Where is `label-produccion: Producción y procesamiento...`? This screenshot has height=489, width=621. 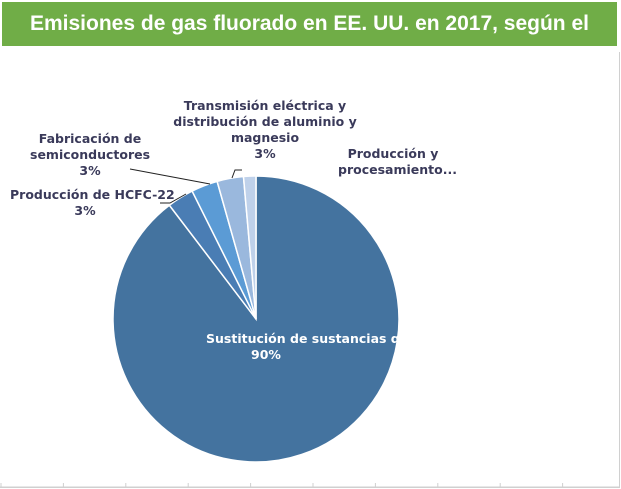
label-produccion: Producción y procesamiento... is located at coordinates (397, 162).